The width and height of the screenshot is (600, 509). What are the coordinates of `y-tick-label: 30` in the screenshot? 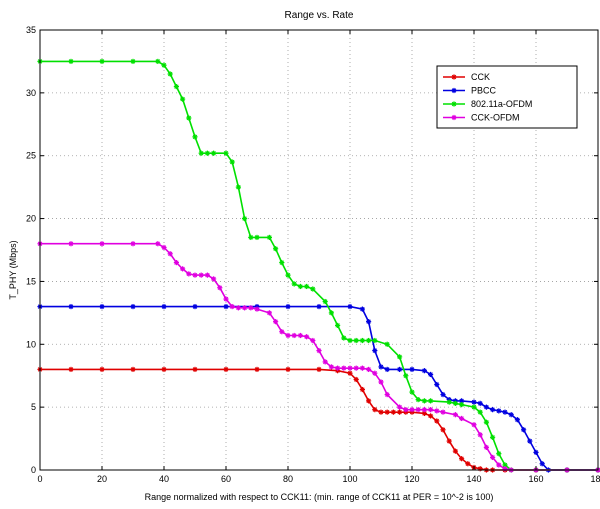 It's located at (31, 93).